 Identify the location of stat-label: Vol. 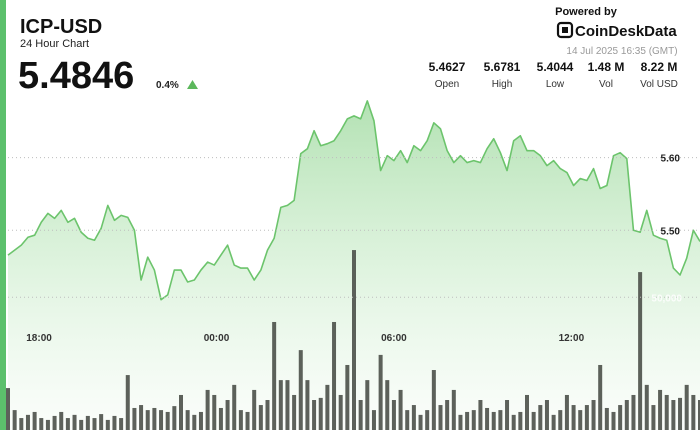
(606, 84).